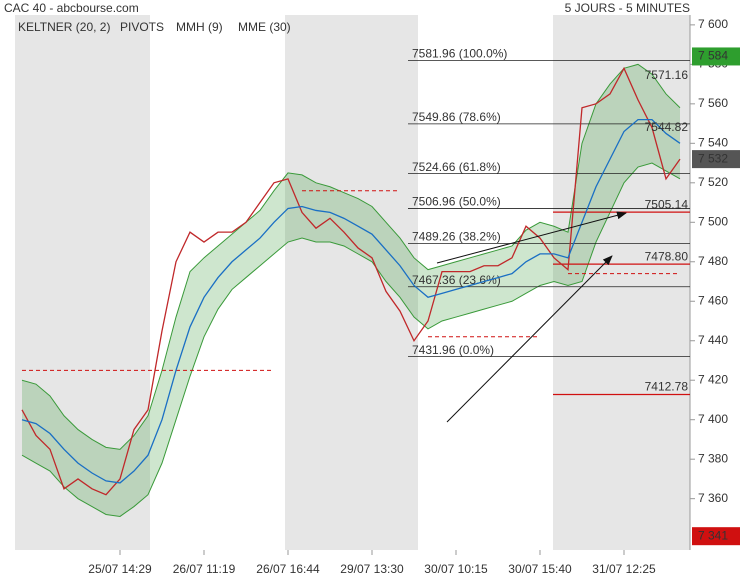 The image size is (740, 580). Describe the element at coordinates (713, 458) in the screenshot. I see `y-tick-label: 7 380` at that location.